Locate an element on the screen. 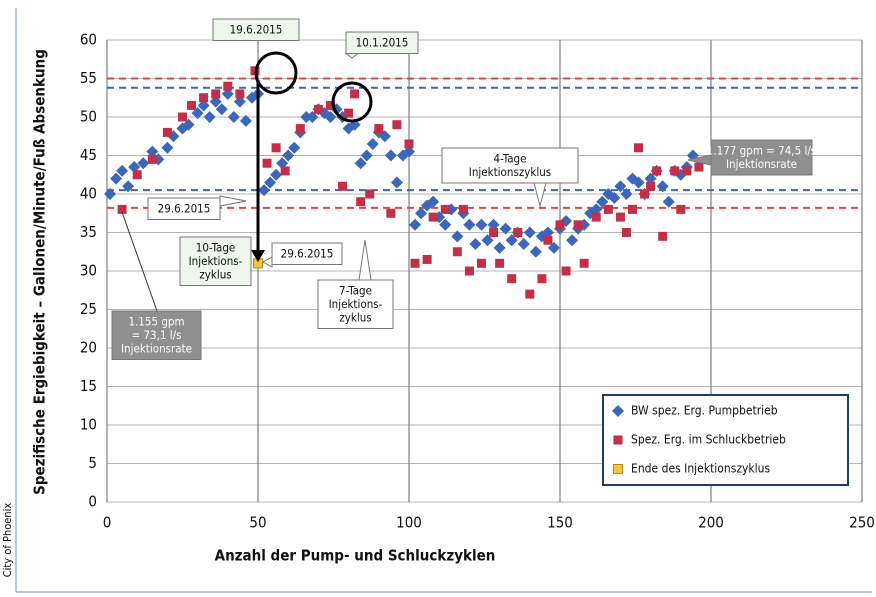 Image resolution: width=876 pixels, height=597 pixels. x-tick-label: 250 is located at coordinates (862, 523).